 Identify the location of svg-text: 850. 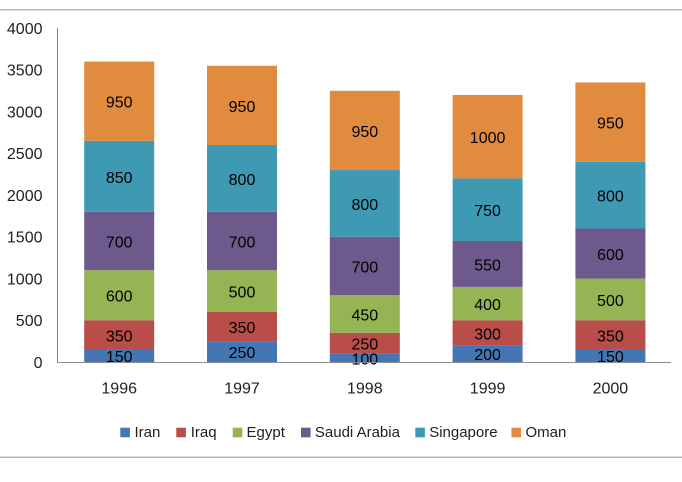
(119, 178).